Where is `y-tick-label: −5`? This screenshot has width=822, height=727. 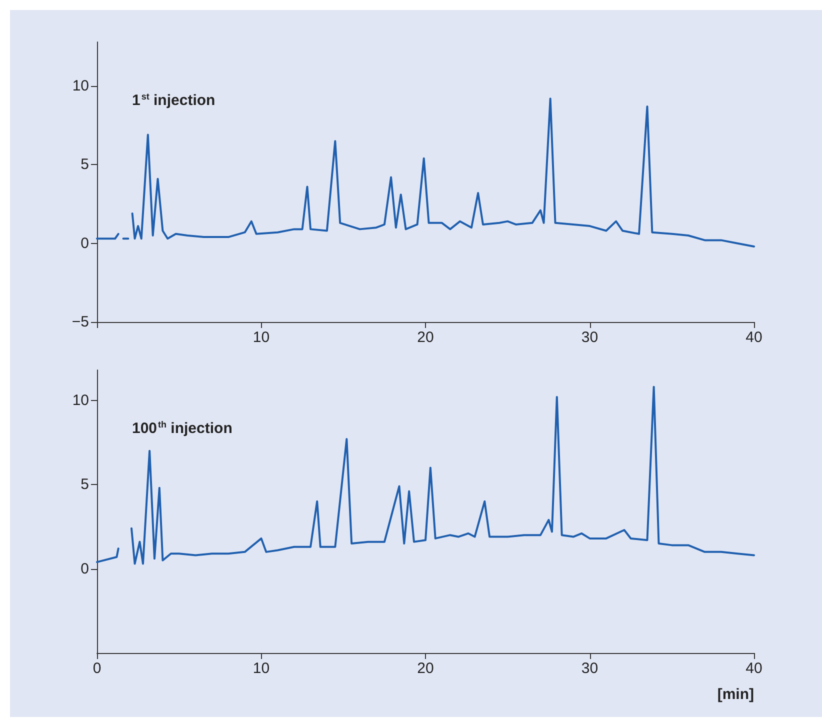 y-tick-label: −5 is located at coordinates (80, 322).